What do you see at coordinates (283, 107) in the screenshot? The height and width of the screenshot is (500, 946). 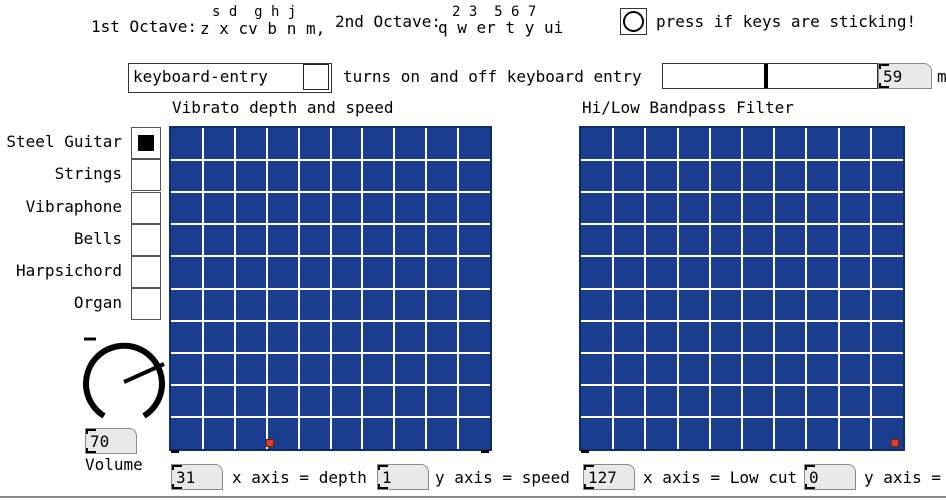 I see `vibrato-title: Vibrato depth and speed` at bounding box center [283, 107].